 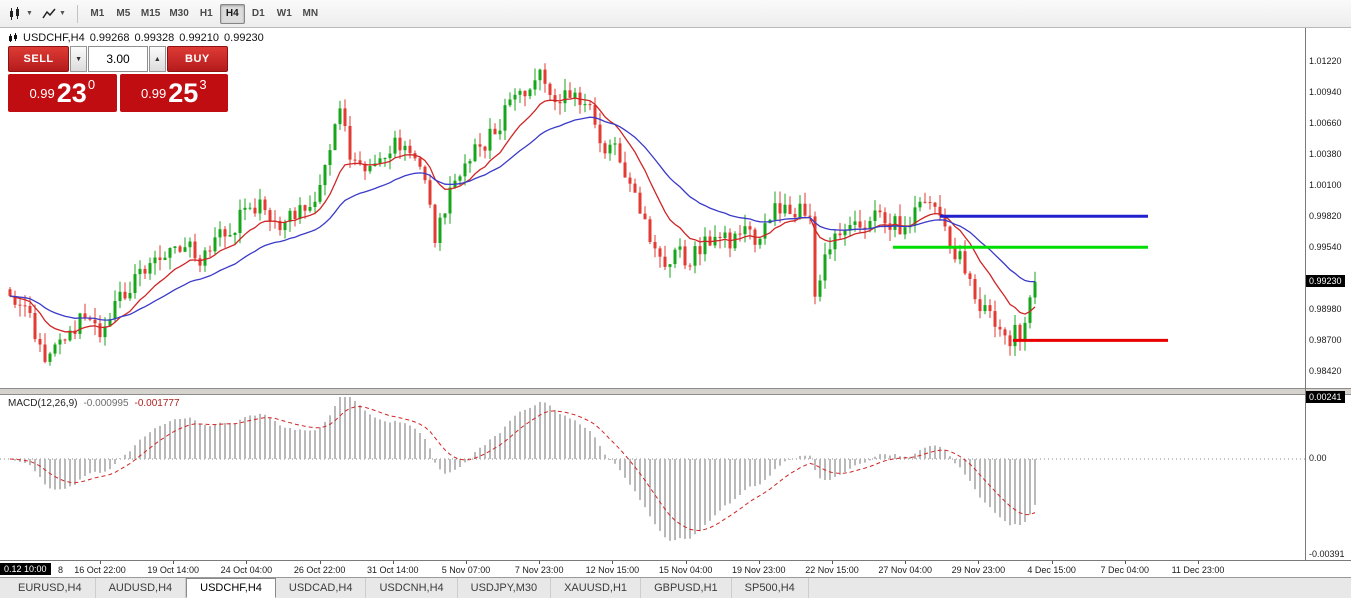 I want to click on time-axis-label: 22 Nov 15:00, so click(x=832, y=570).